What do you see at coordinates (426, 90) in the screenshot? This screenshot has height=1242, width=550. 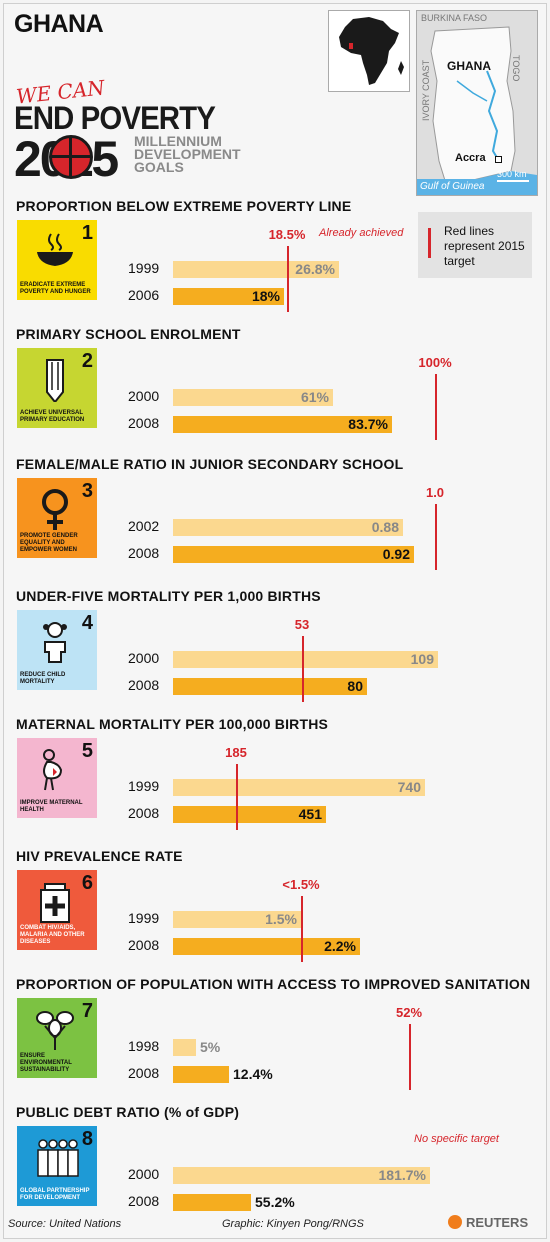 I see `map-label-ivory-coast: IVORY COAST` at bounding box center [426, 90].